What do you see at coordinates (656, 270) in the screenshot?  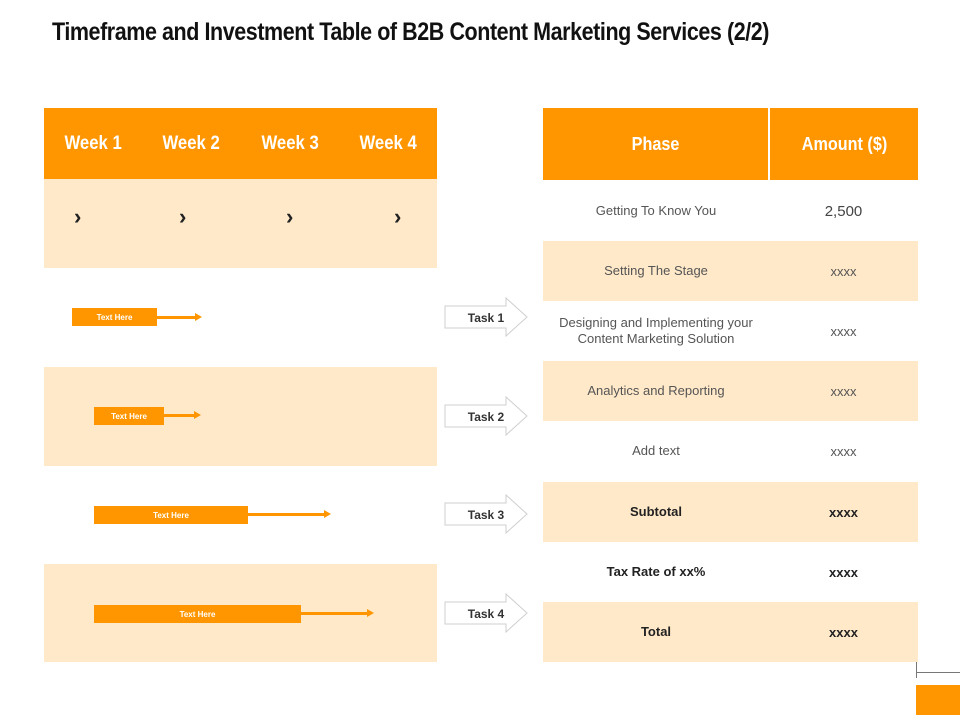 I see `phase-cell: Setting The Stage` at bounding box center [656, 270].